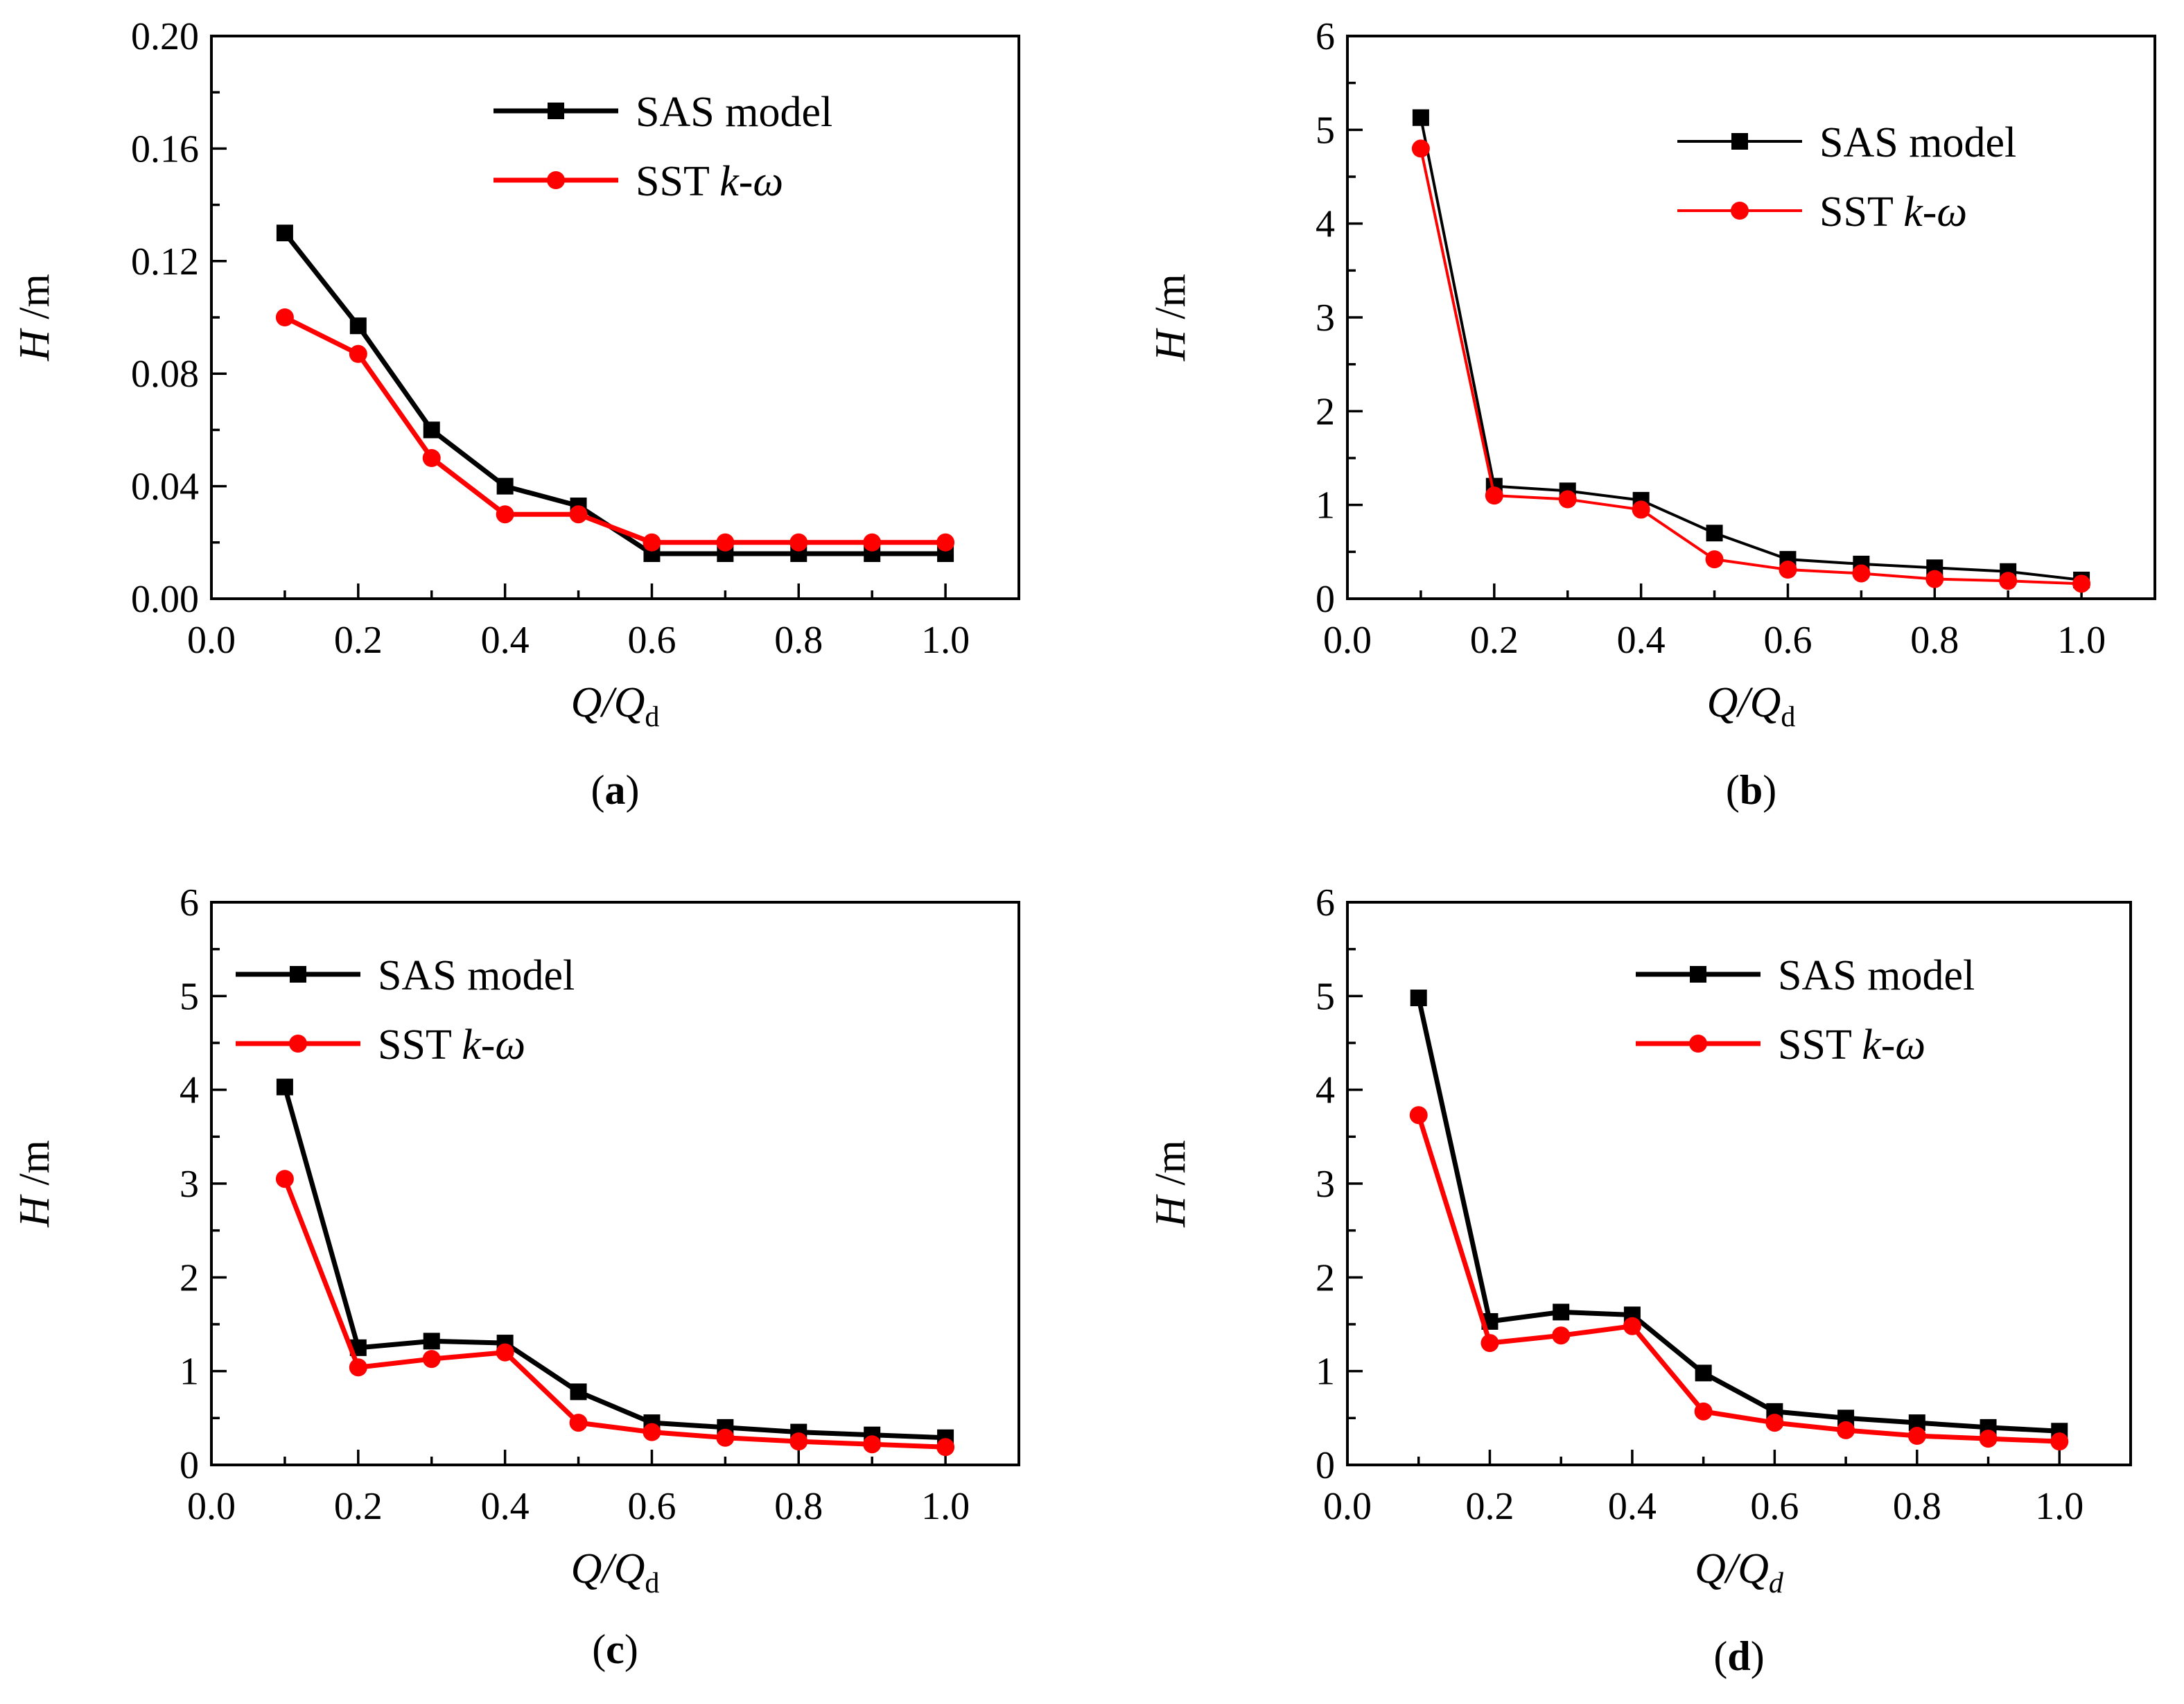 The height and width of the screenshot is (1704, 2184). What do you see at coordinates (165, 149) in the screenshot?
I see `y-tick-label: 0.16` at bounding box center [165, 149].